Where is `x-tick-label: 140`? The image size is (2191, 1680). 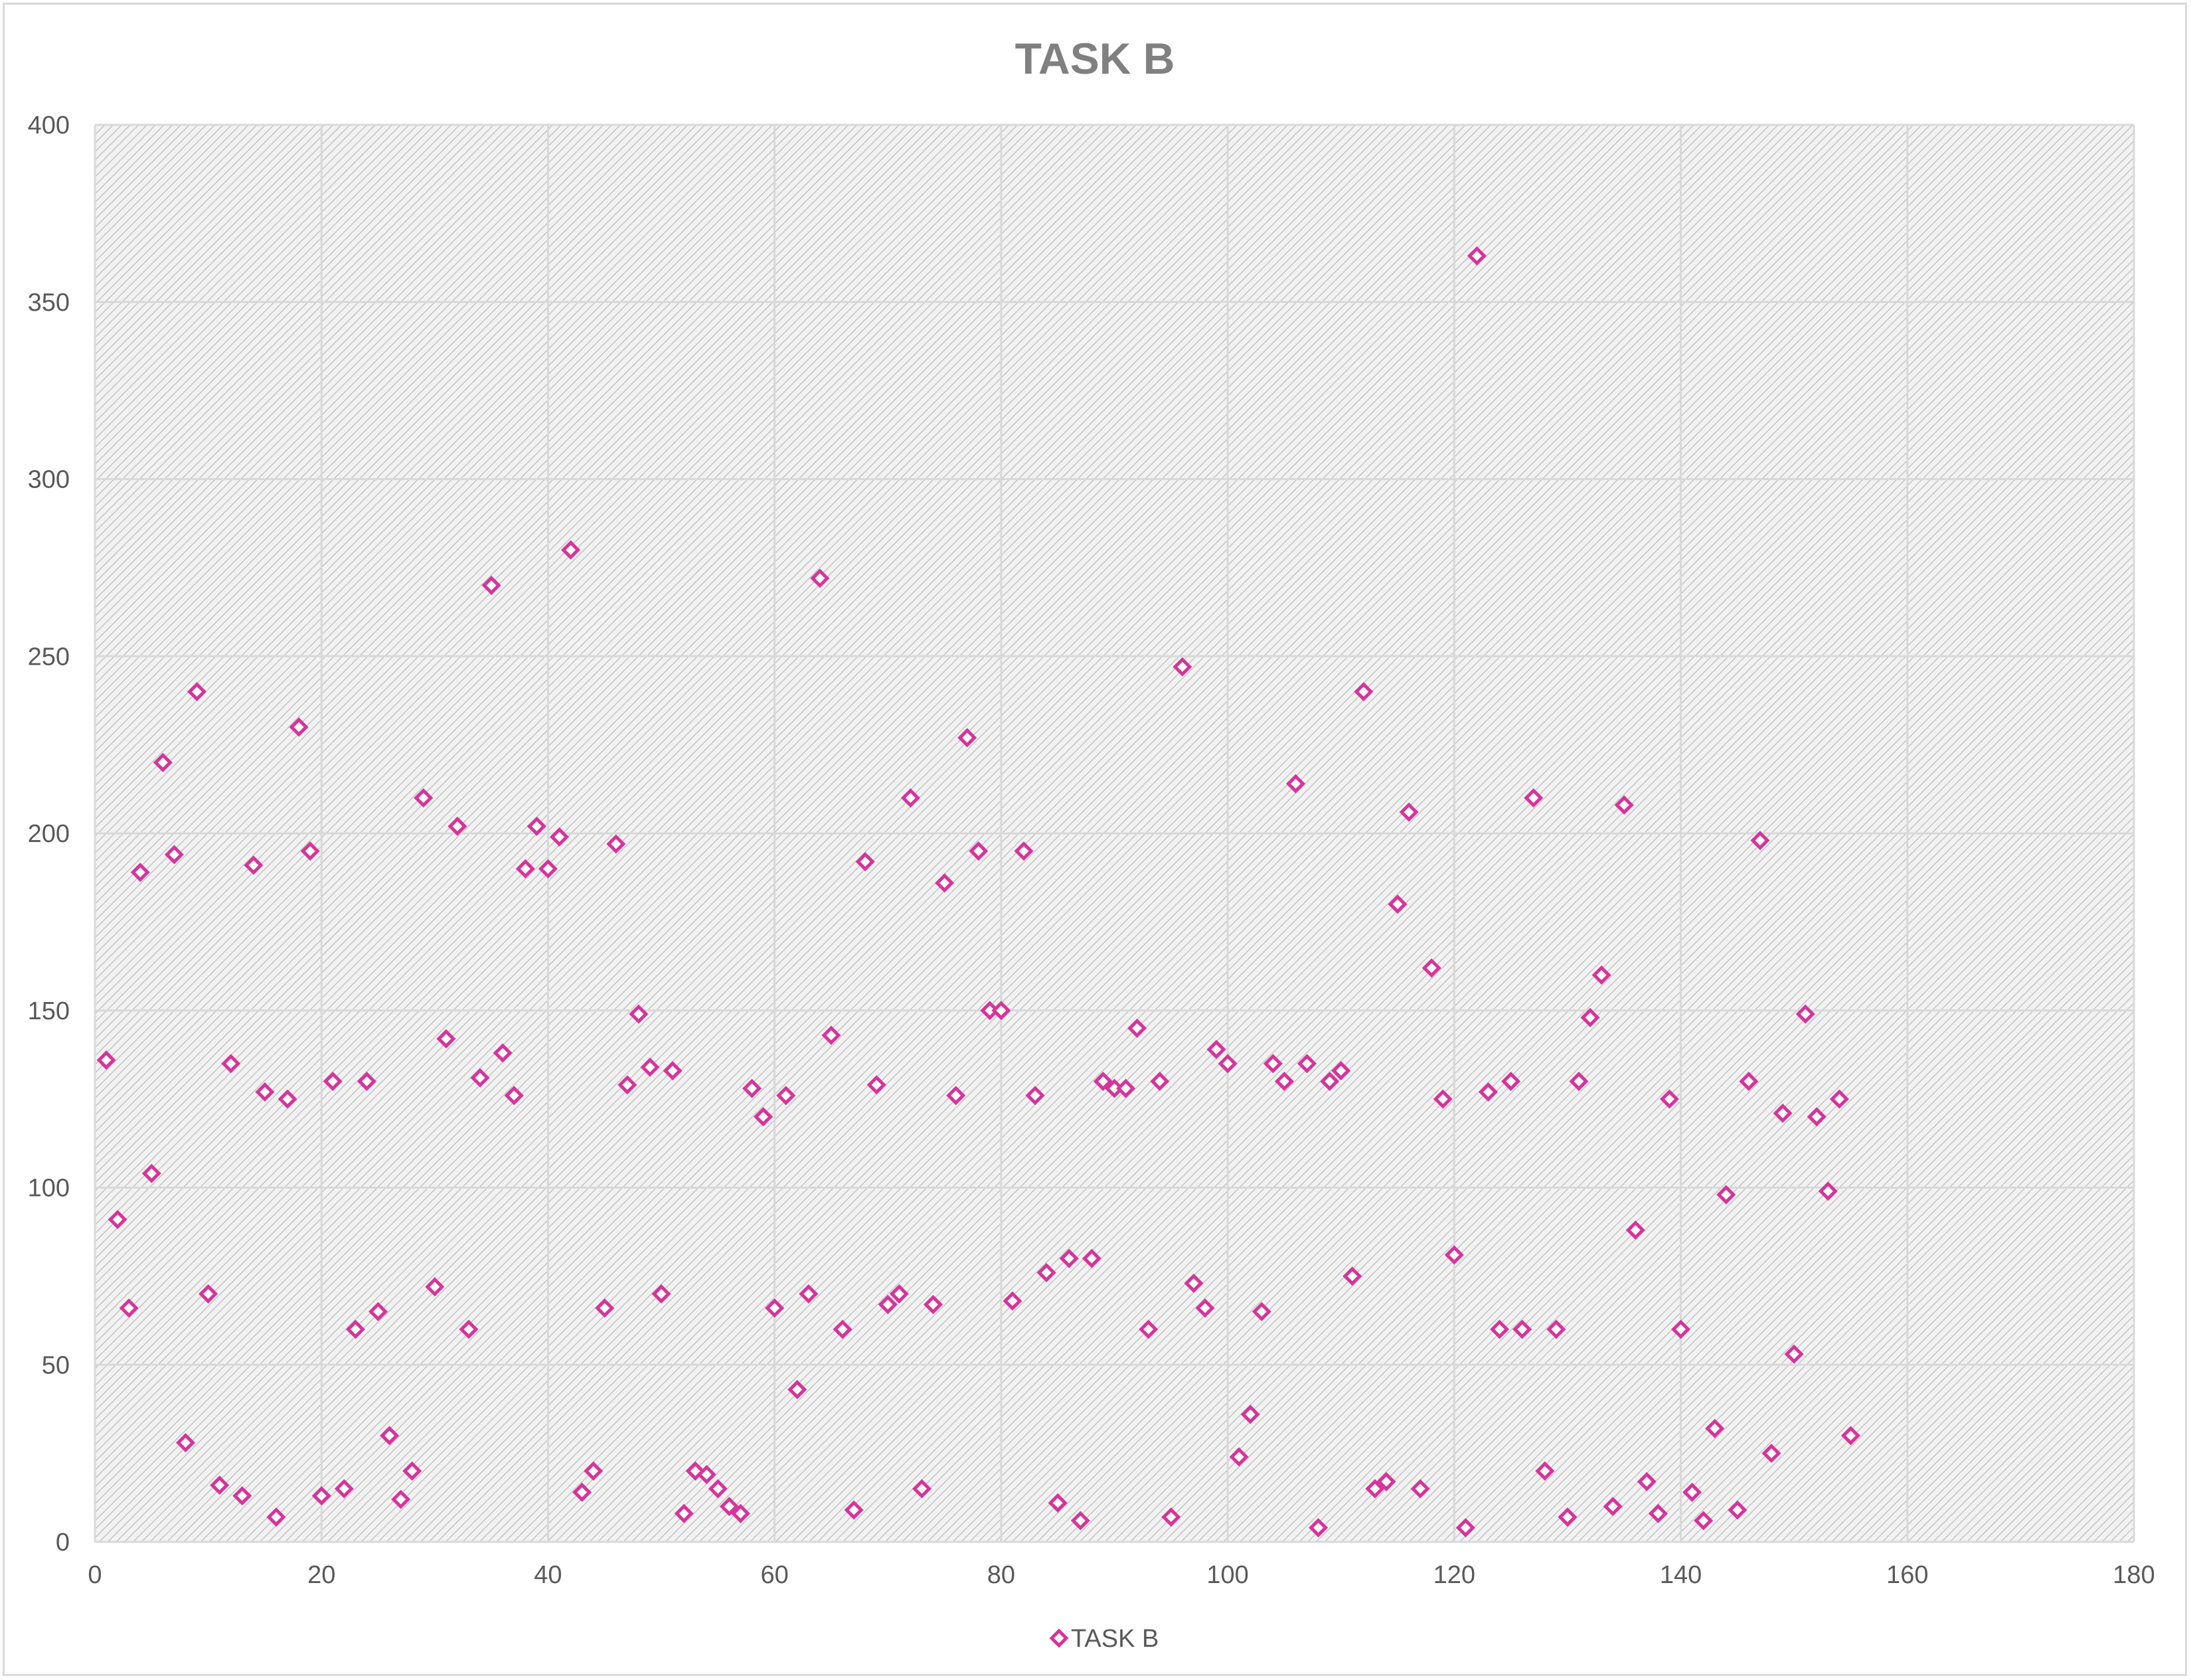 x-tick-label: 140 is located at coordinates (1681, 1575).